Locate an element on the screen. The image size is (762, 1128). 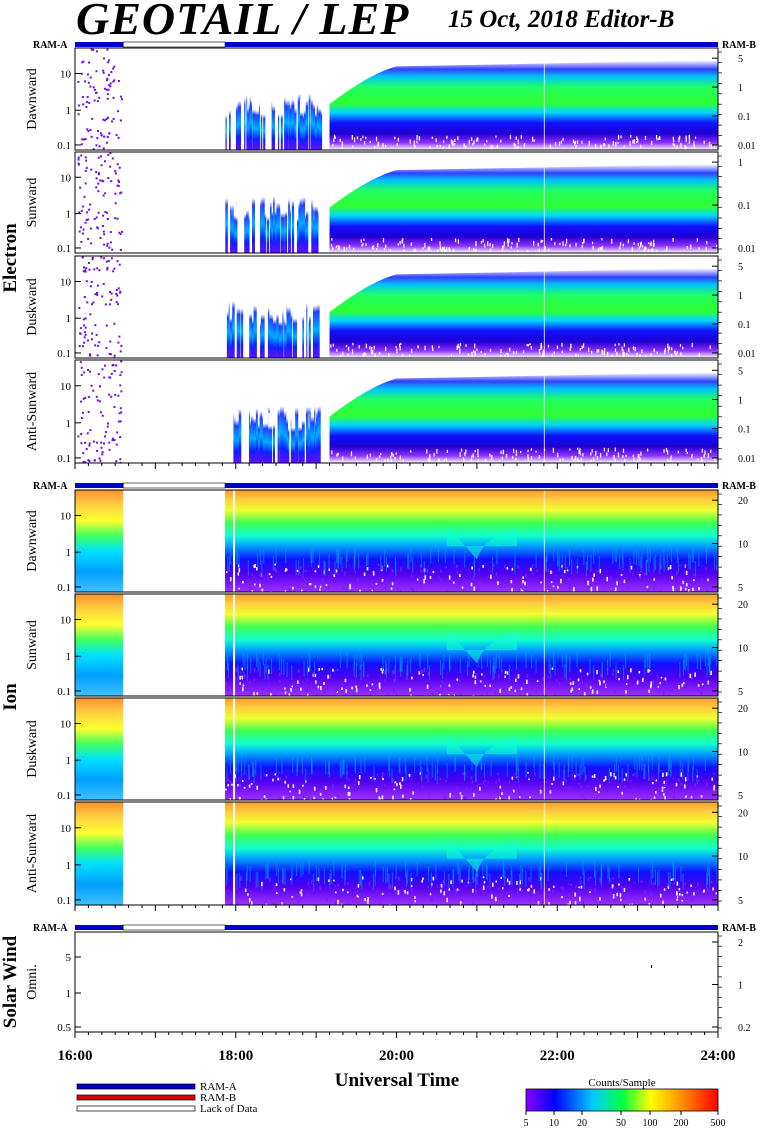
panel-sunward: Sunward 10 1 0.1 1 0.1 0.01 is located at coordinates (390, 203).